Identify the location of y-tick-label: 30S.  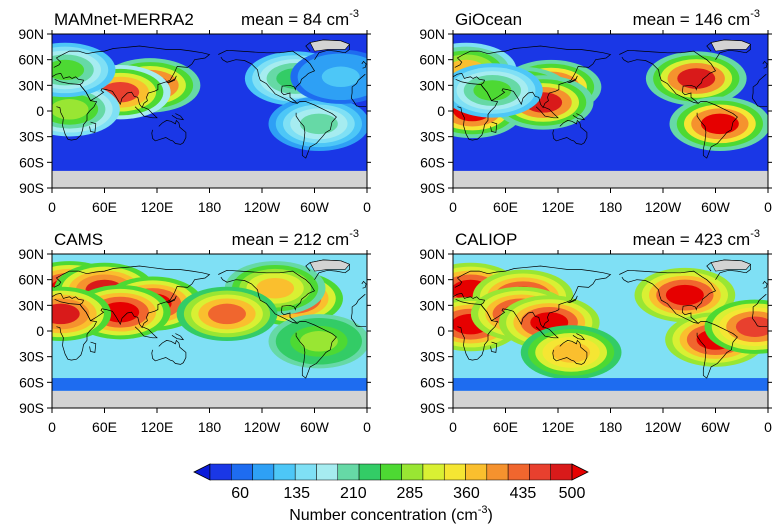
(432, 357).